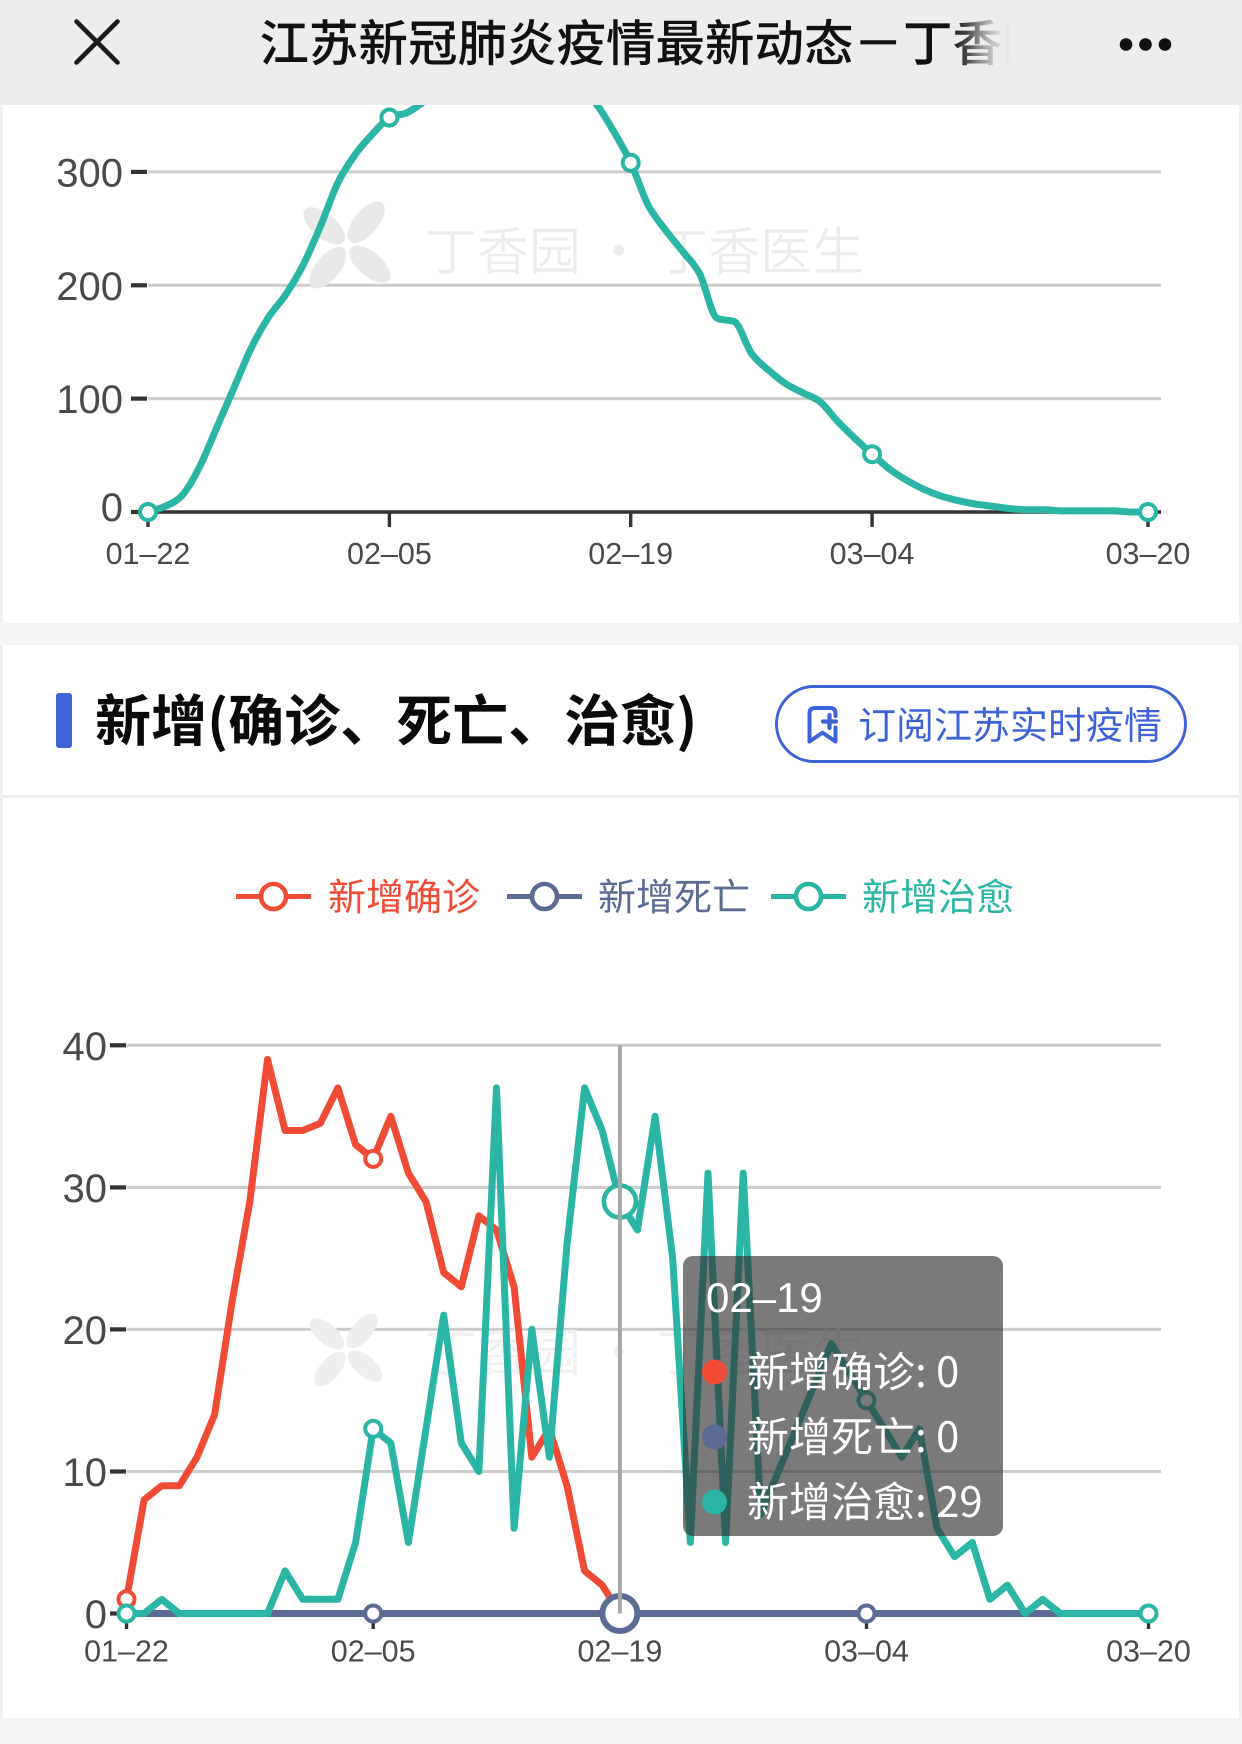  Describe the element at coordinates (85, 1331) in the screenshot. I see `svg-text: 20` at that location.